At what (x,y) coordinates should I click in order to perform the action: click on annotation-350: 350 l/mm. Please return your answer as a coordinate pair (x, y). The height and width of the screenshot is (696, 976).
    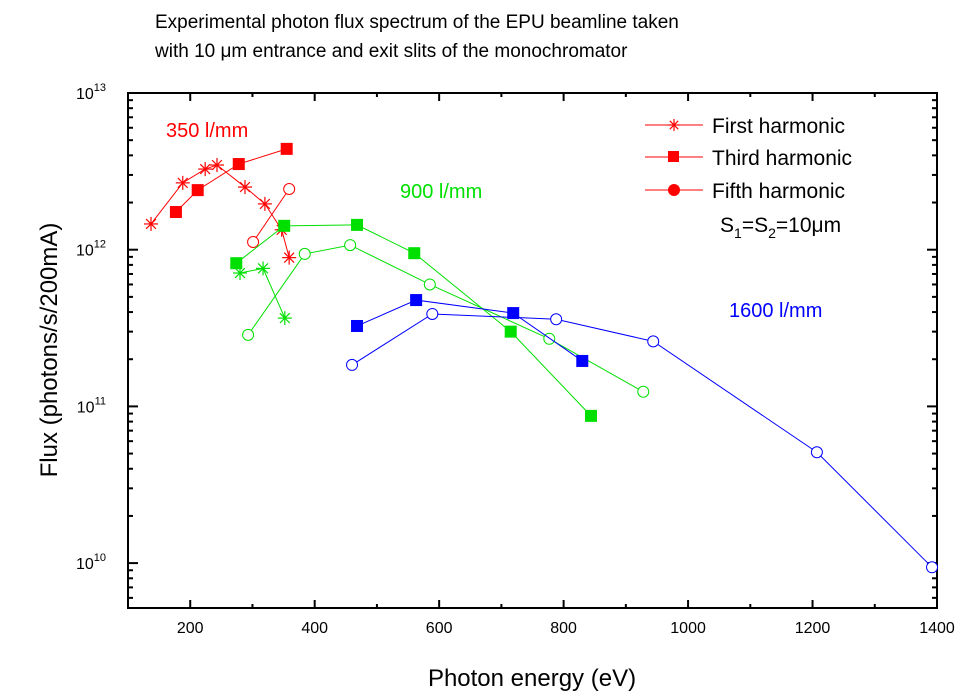
    Looking at the image, I should click on (207, 131).